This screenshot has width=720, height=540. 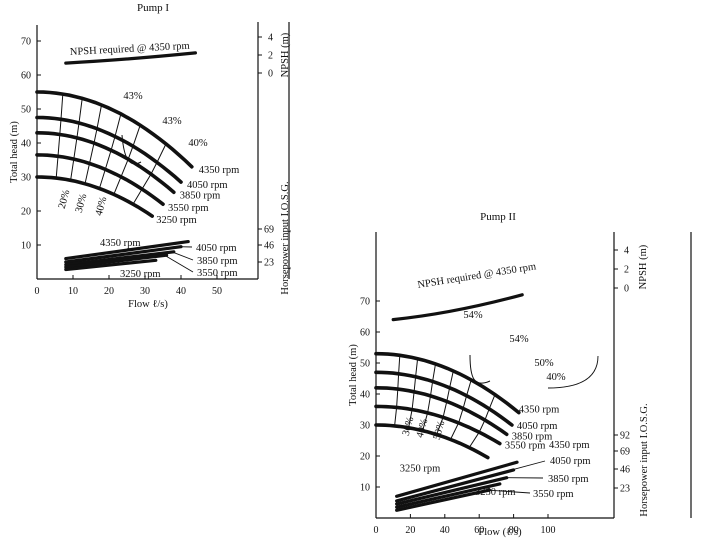 I want to click on y-tick-label: 60, so click(x=26, y=76).